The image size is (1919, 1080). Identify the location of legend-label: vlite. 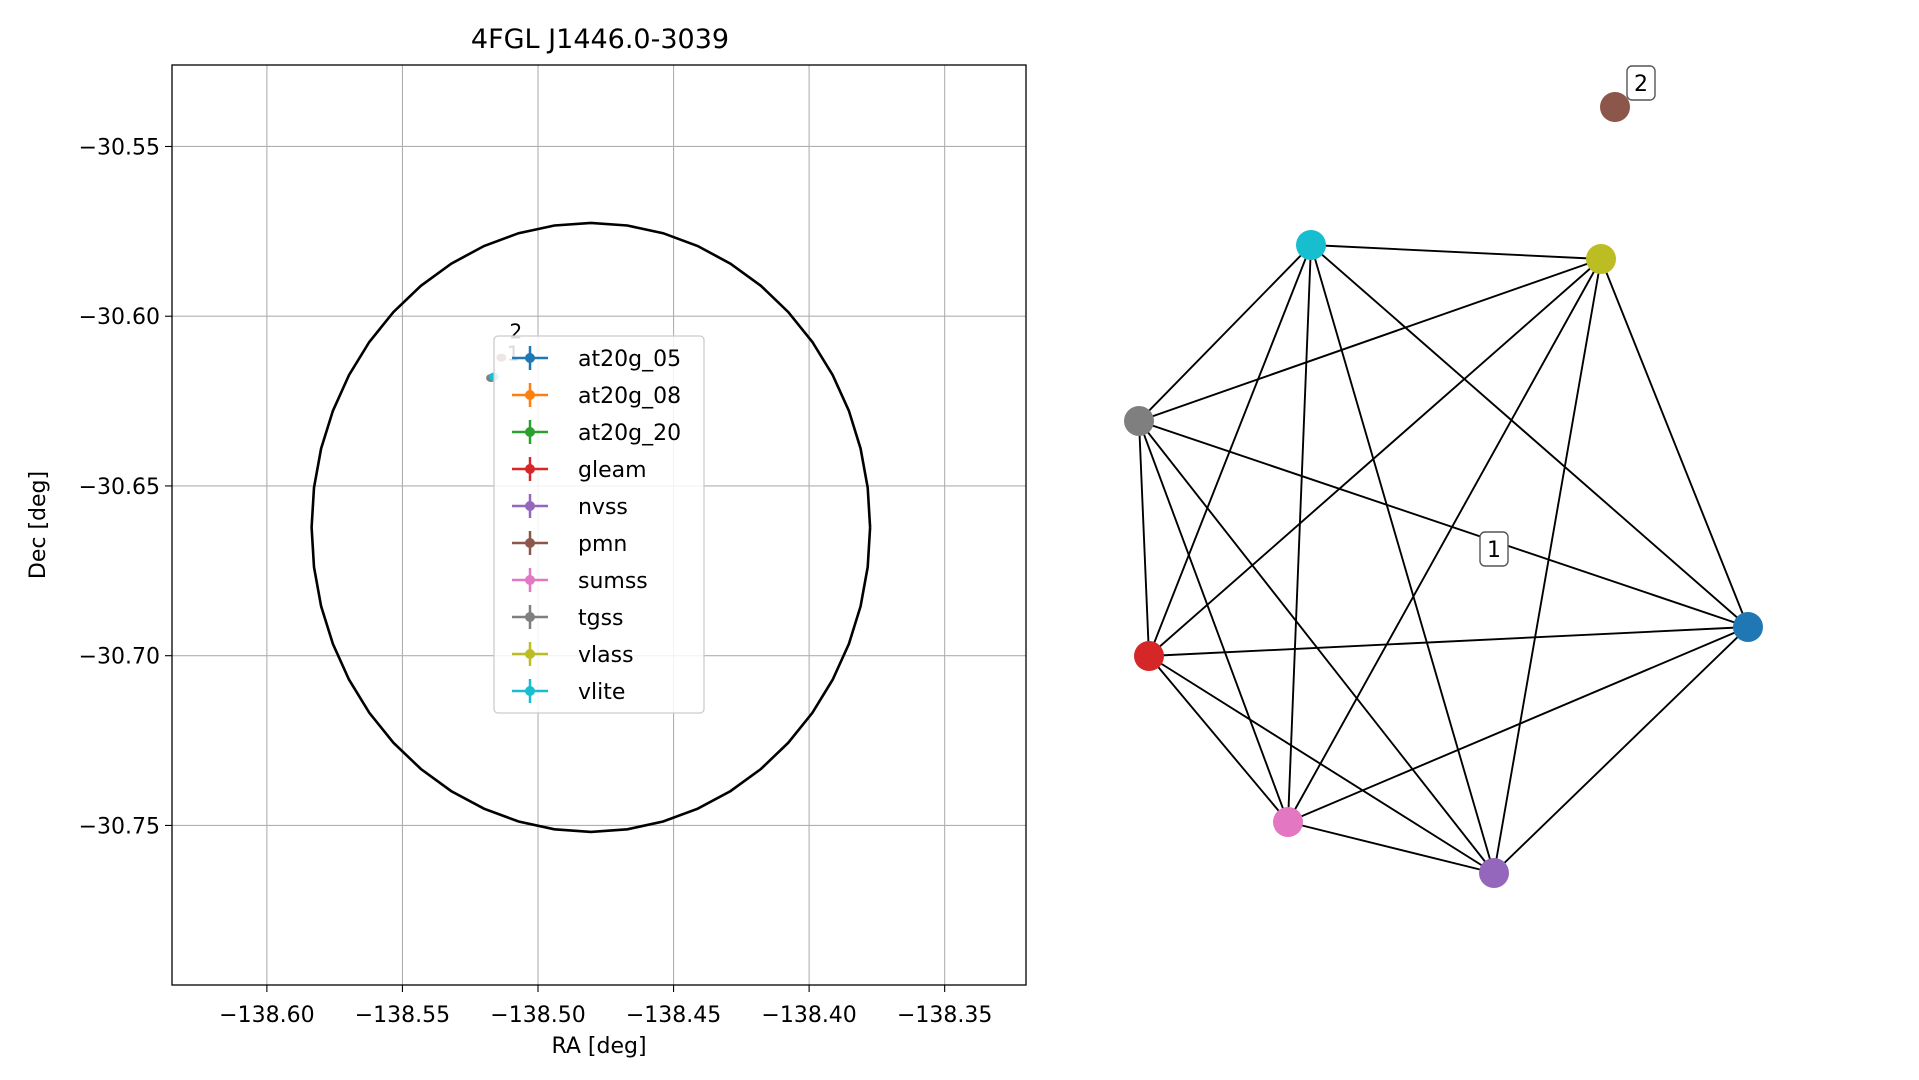
(601, 692).